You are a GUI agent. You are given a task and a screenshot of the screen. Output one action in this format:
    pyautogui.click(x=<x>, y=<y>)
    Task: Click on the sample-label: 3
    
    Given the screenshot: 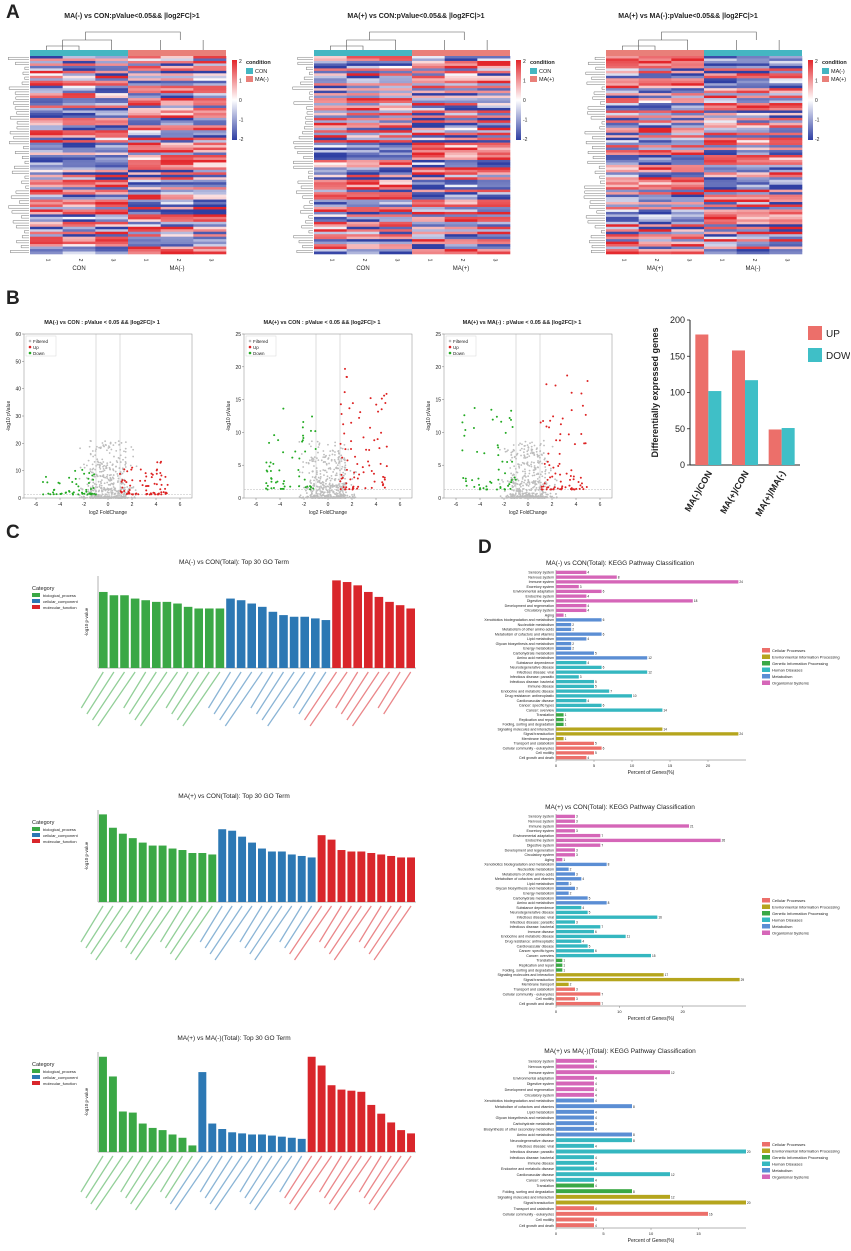 What is the action you would take?
    pyautogui.click(x=397, y=260)
    